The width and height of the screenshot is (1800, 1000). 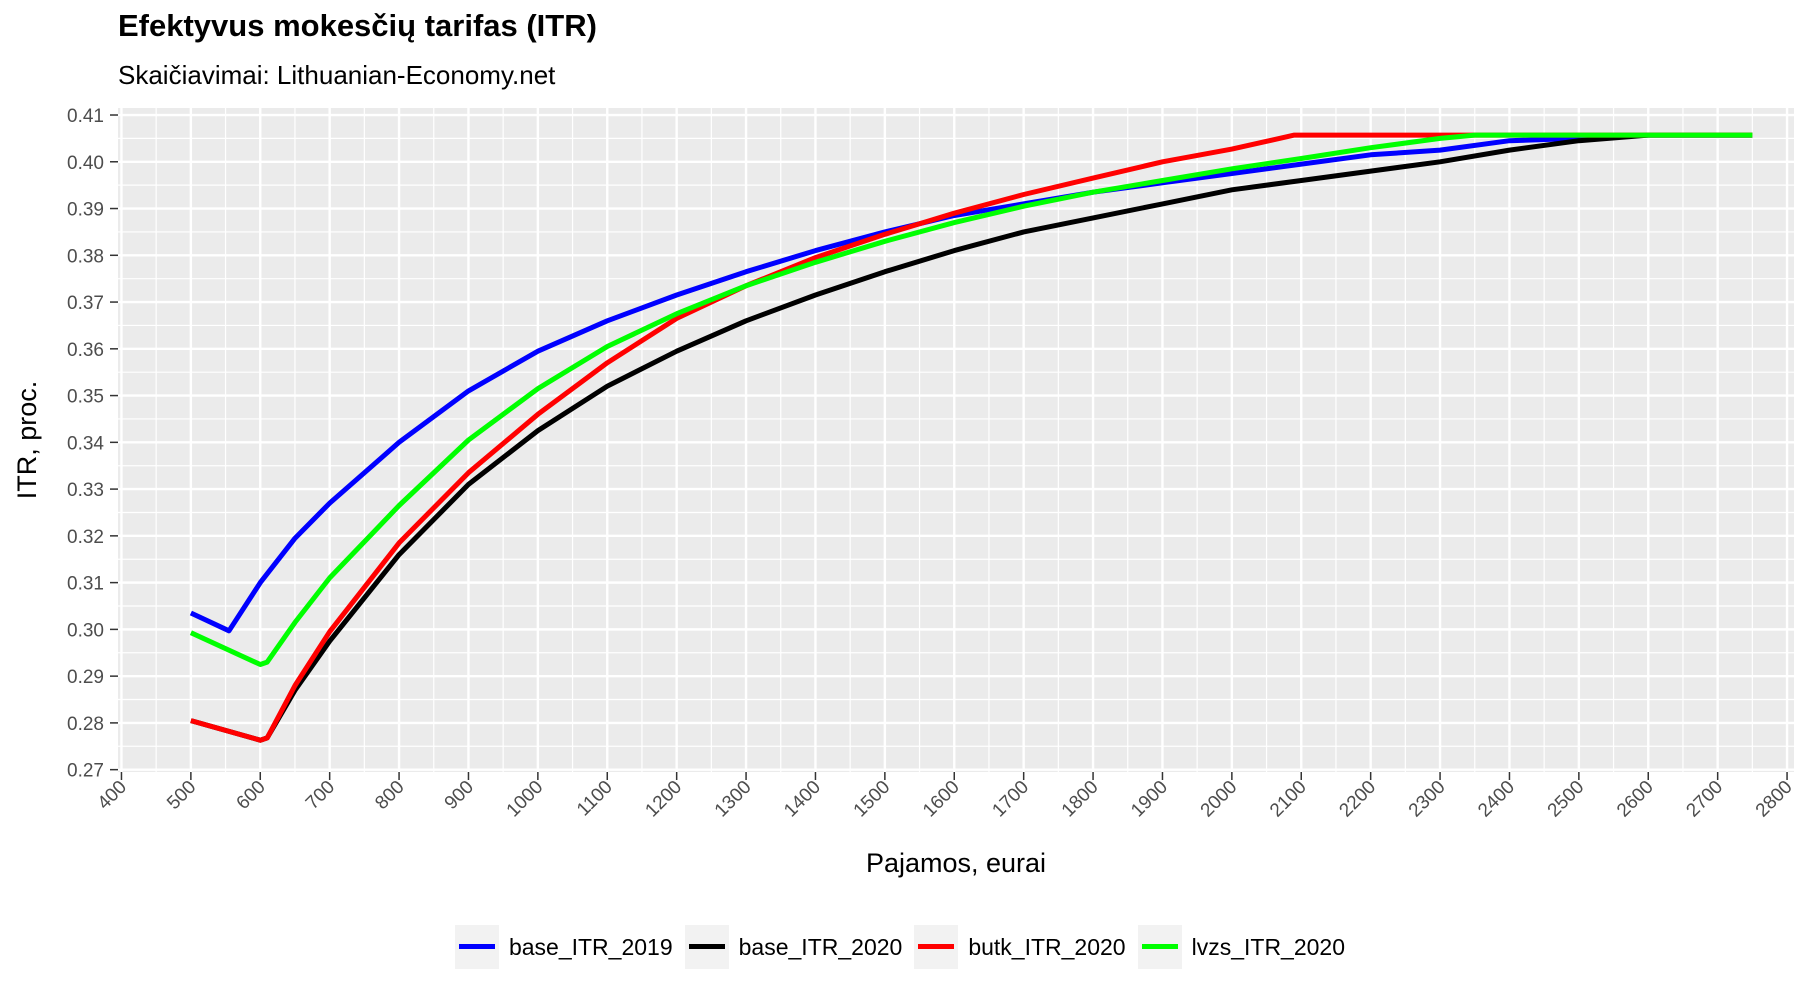 I want to click on y-tick-label: 0.32, so click(x=85, y=537).